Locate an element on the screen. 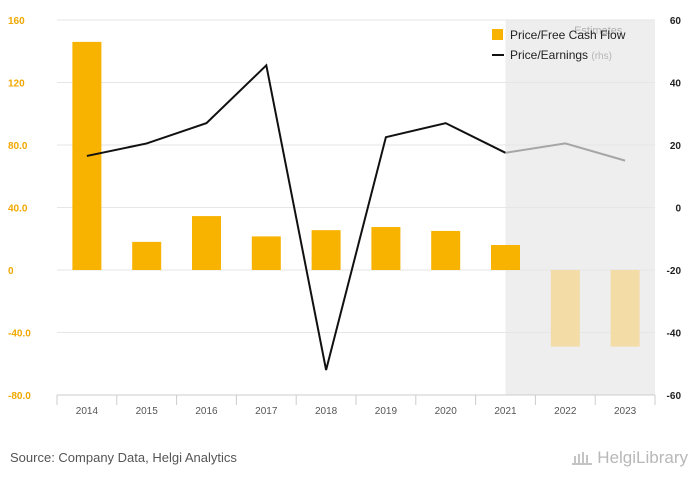 The image size is (700, 483). x-axis-tick-label: 2019 is located at coordinates (386, 411).